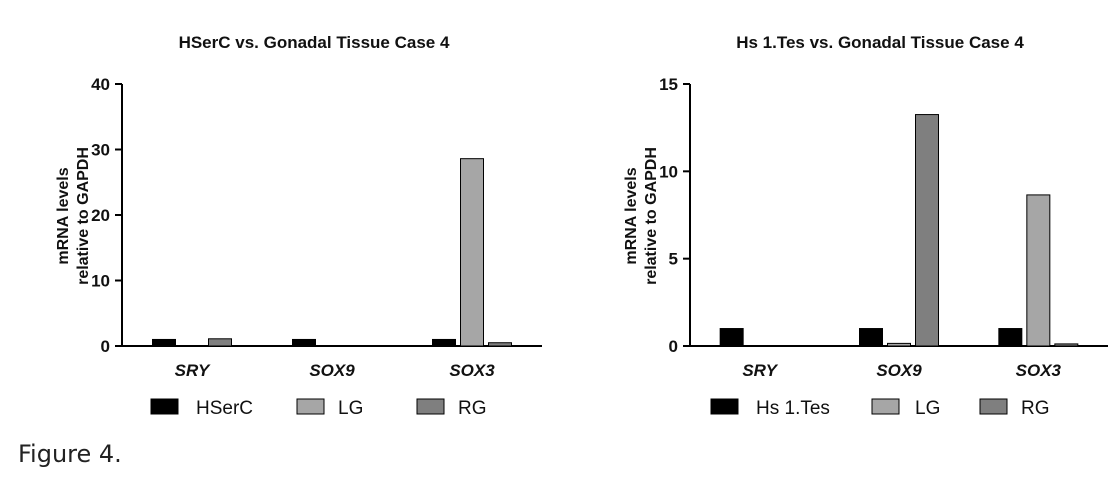 This screenshot has width=1114, height=485. What do you see at coordinates (100, 150) in the screenshot?
I see `y-tick-label: 30` at bounding box center [100, 150].